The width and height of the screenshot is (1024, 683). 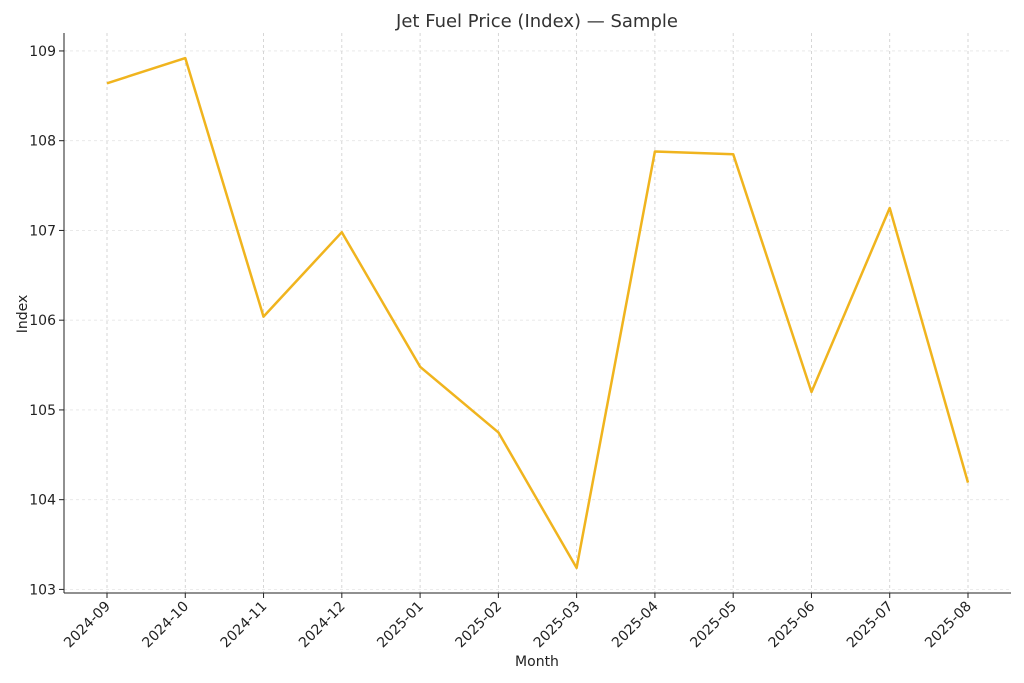 I want to click on y-ticks: 103 104 105 106 107 108 109, so click(x=46, y=321).